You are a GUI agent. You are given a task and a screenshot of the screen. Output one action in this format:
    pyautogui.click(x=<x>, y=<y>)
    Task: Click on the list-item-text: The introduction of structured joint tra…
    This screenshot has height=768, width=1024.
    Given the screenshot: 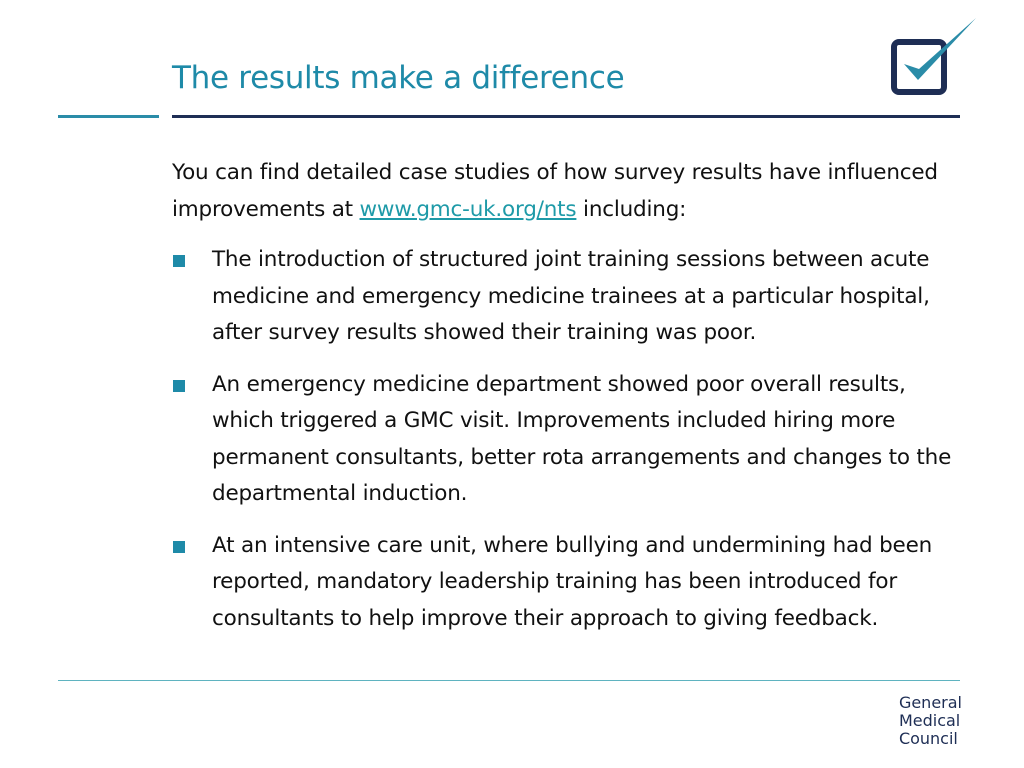 What is the action you would take?
    pyautogui.click(x=571, y=296)
    